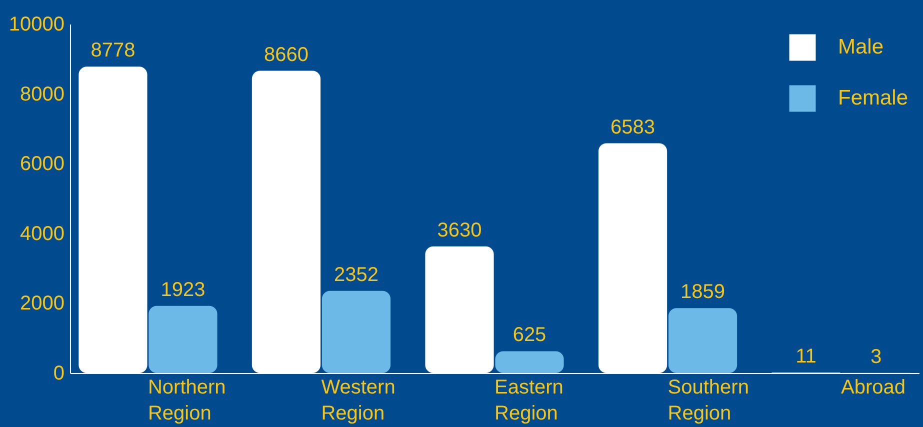 Image resolution: width=923 pixels, height=427 pixels. I want to click on y-tick-label: 2000, so click(42, 303).